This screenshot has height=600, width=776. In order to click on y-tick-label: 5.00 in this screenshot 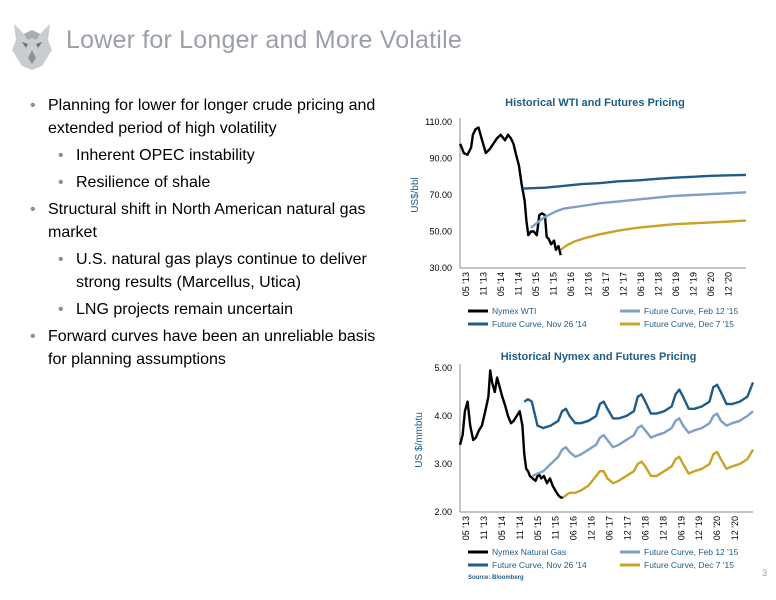, I will do `click(443, 368)`.